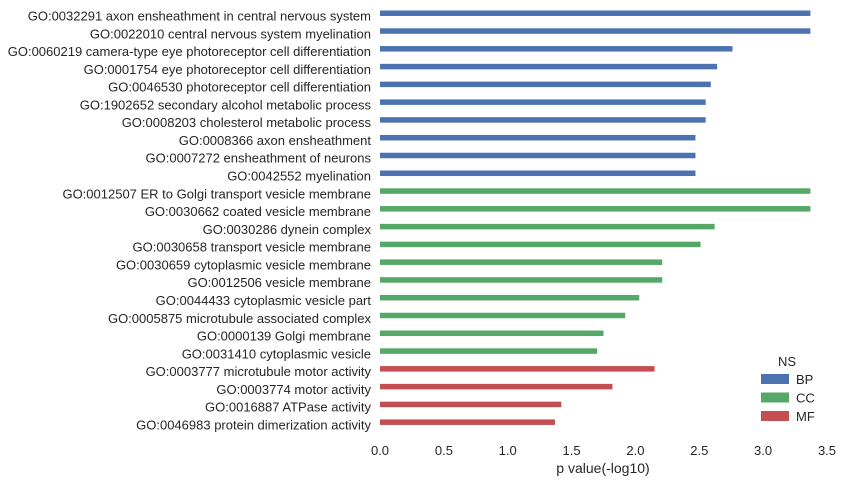 This screenshot has width=843, height=483. Describe the element at coordinates (243, 264) in the screenshot. I see `y-tick-label: GO:0030659 cytoplasmic vesicle membrane` at that location.